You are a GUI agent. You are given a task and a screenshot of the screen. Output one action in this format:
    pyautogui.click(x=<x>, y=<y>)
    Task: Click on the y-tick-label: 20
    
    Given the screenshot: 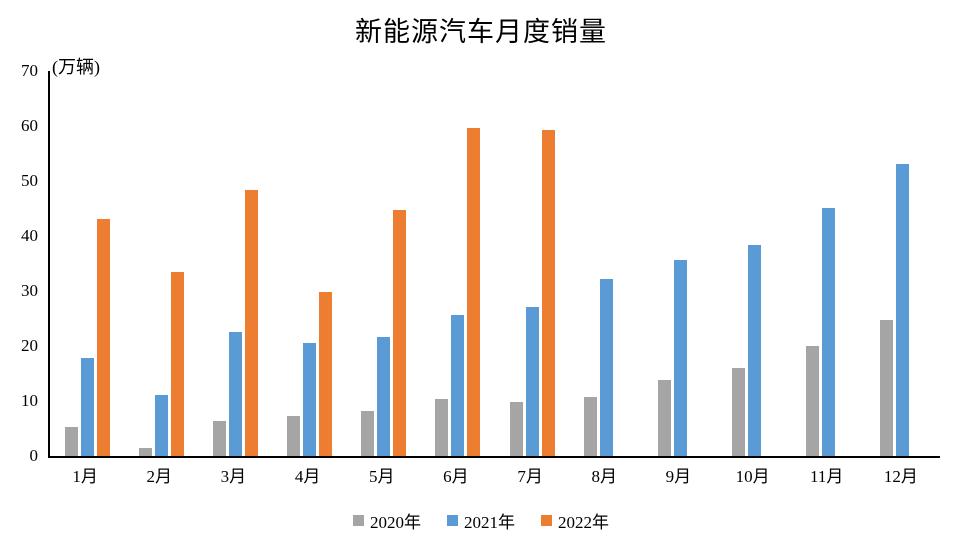 What is the action you would take?
    pyautogui.click(x=29, y=345)
    